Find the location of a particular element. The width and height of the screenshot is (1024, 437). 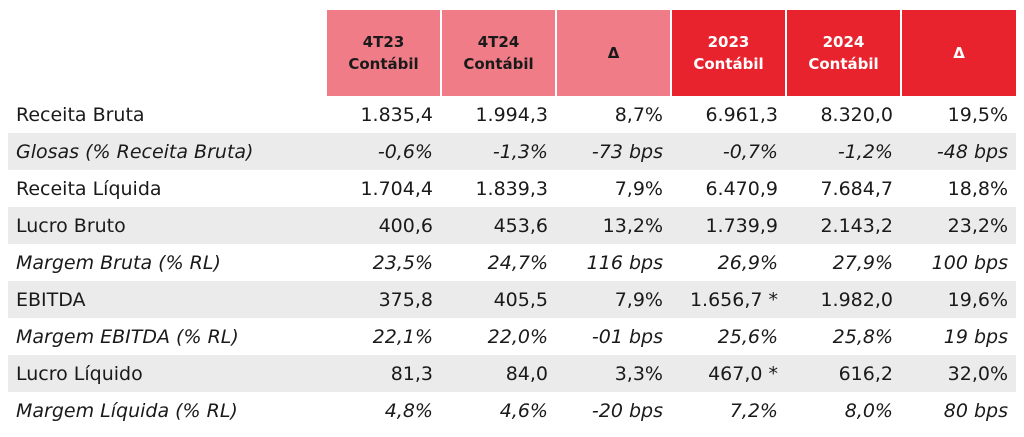

cell-delta-quarter: -01 bps is located at coordinates (627, 336).